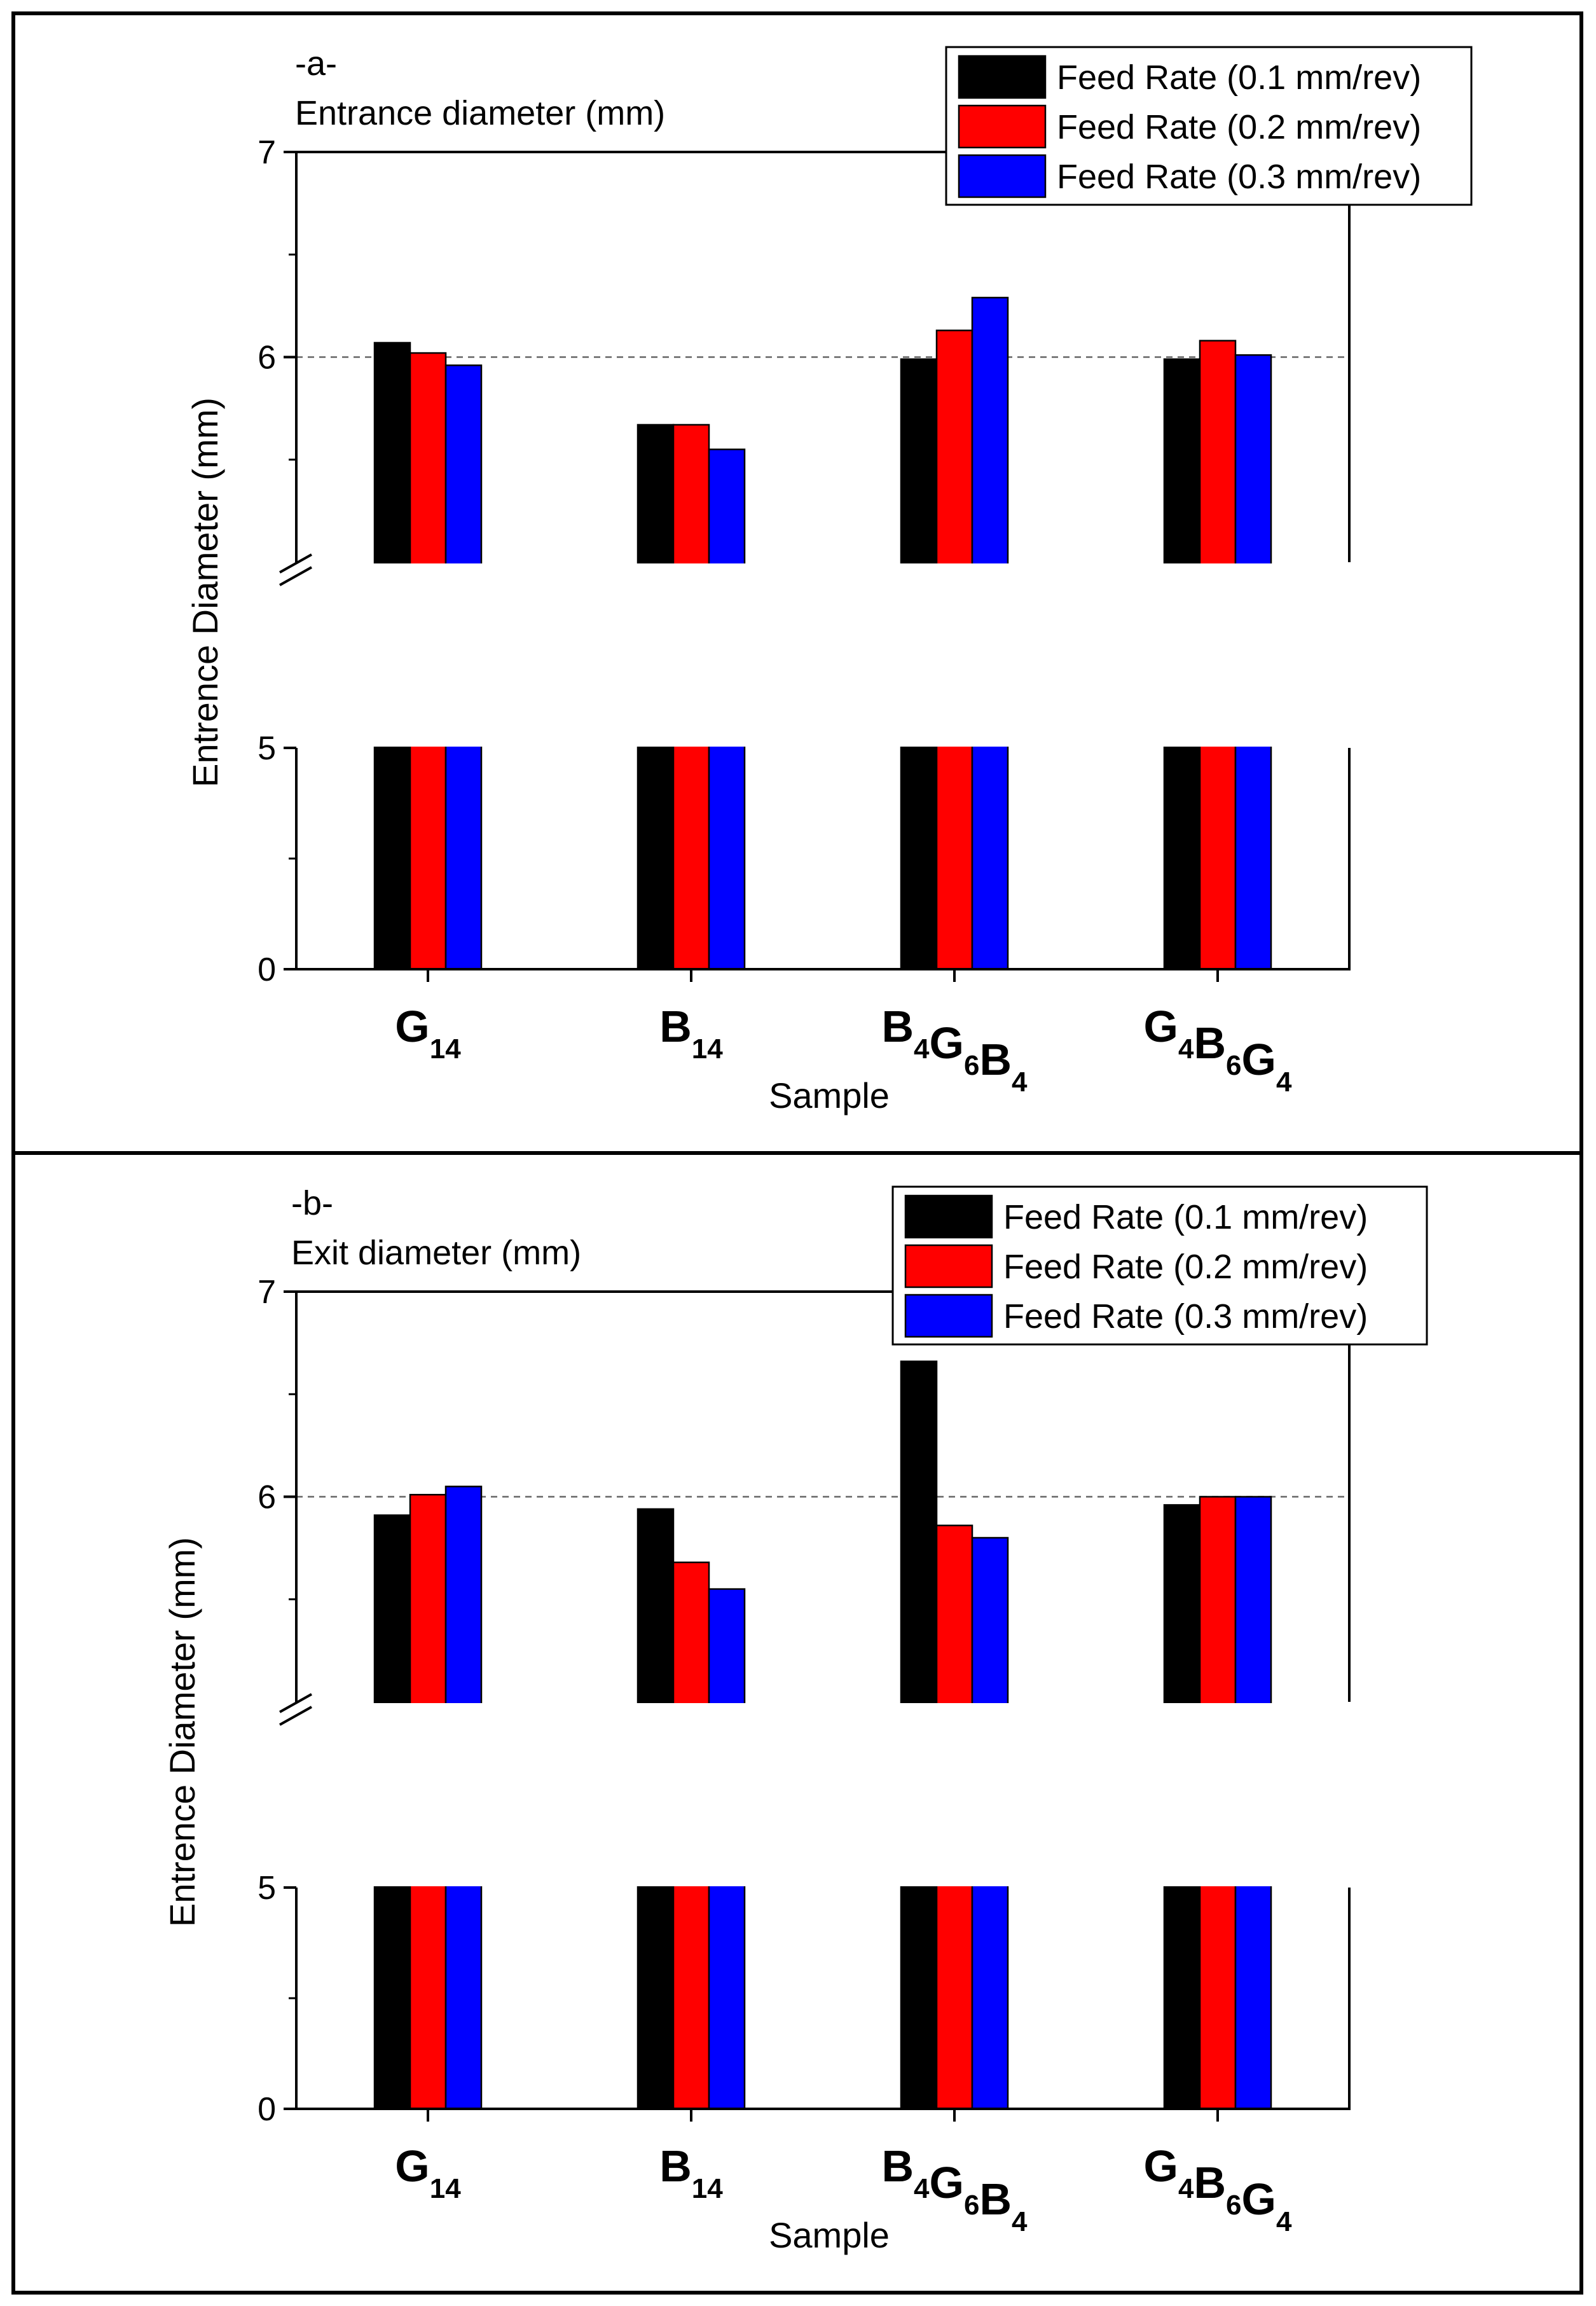 This screenshot has height=2306, width=1596. I want to click on chart-a-category-label-4: G4B6G4, so click(1218, 1050).